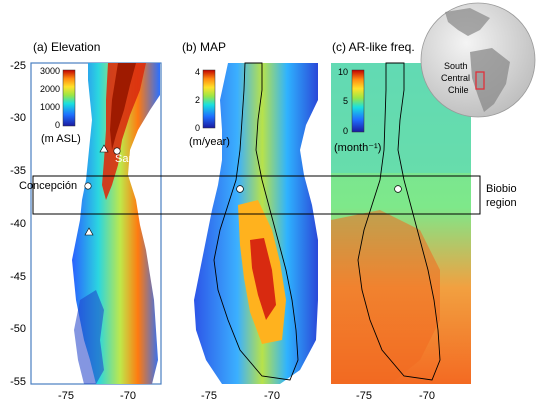 This screenshot has height=404, width=550. What do you see at coordinates (263, 279) in the screenshot?
I see `map-very-wet-band` at bounding box center [263, 279].